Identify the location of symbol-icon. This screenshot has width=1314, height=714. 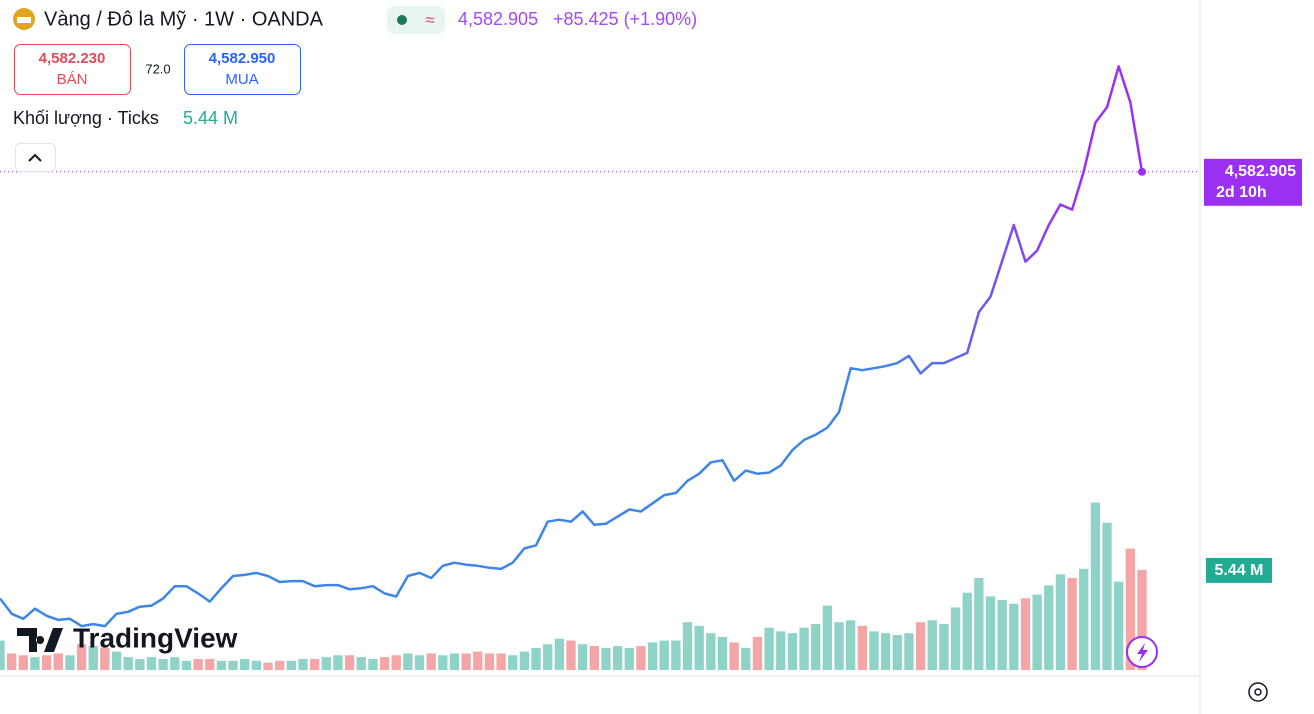
(24, 20).